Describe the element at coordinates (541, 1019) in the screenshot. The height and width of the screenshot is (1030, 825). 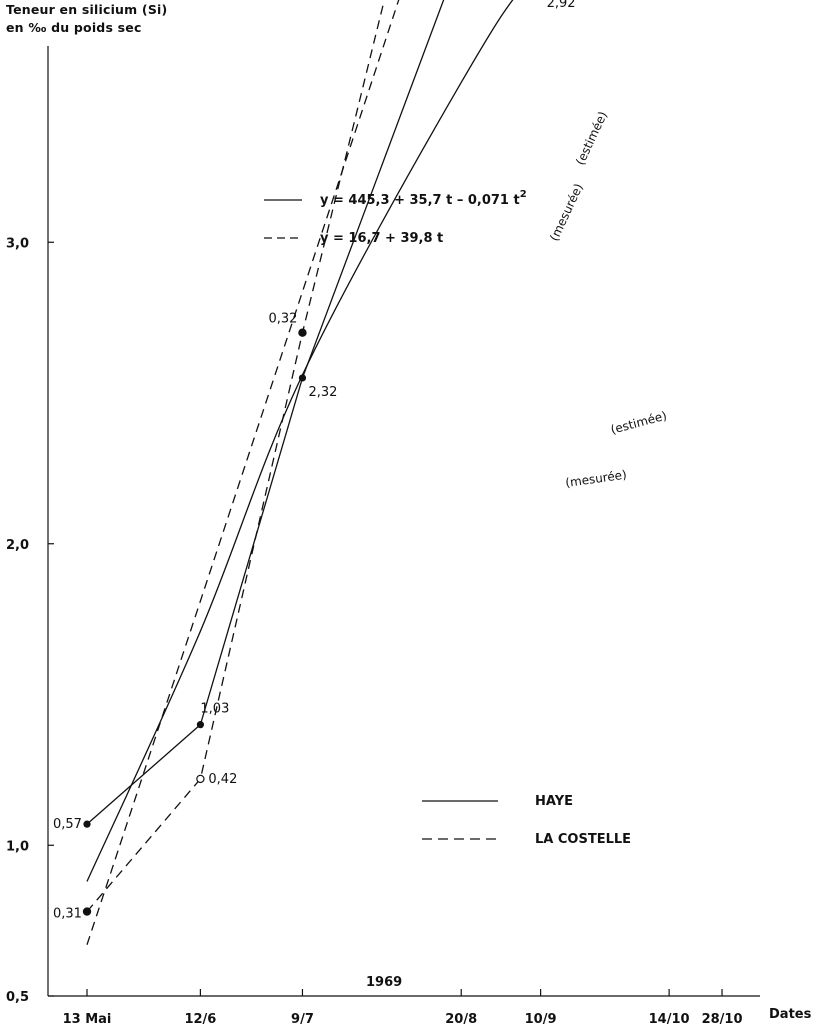
I see `x-tick-label: 10/9` at that location.